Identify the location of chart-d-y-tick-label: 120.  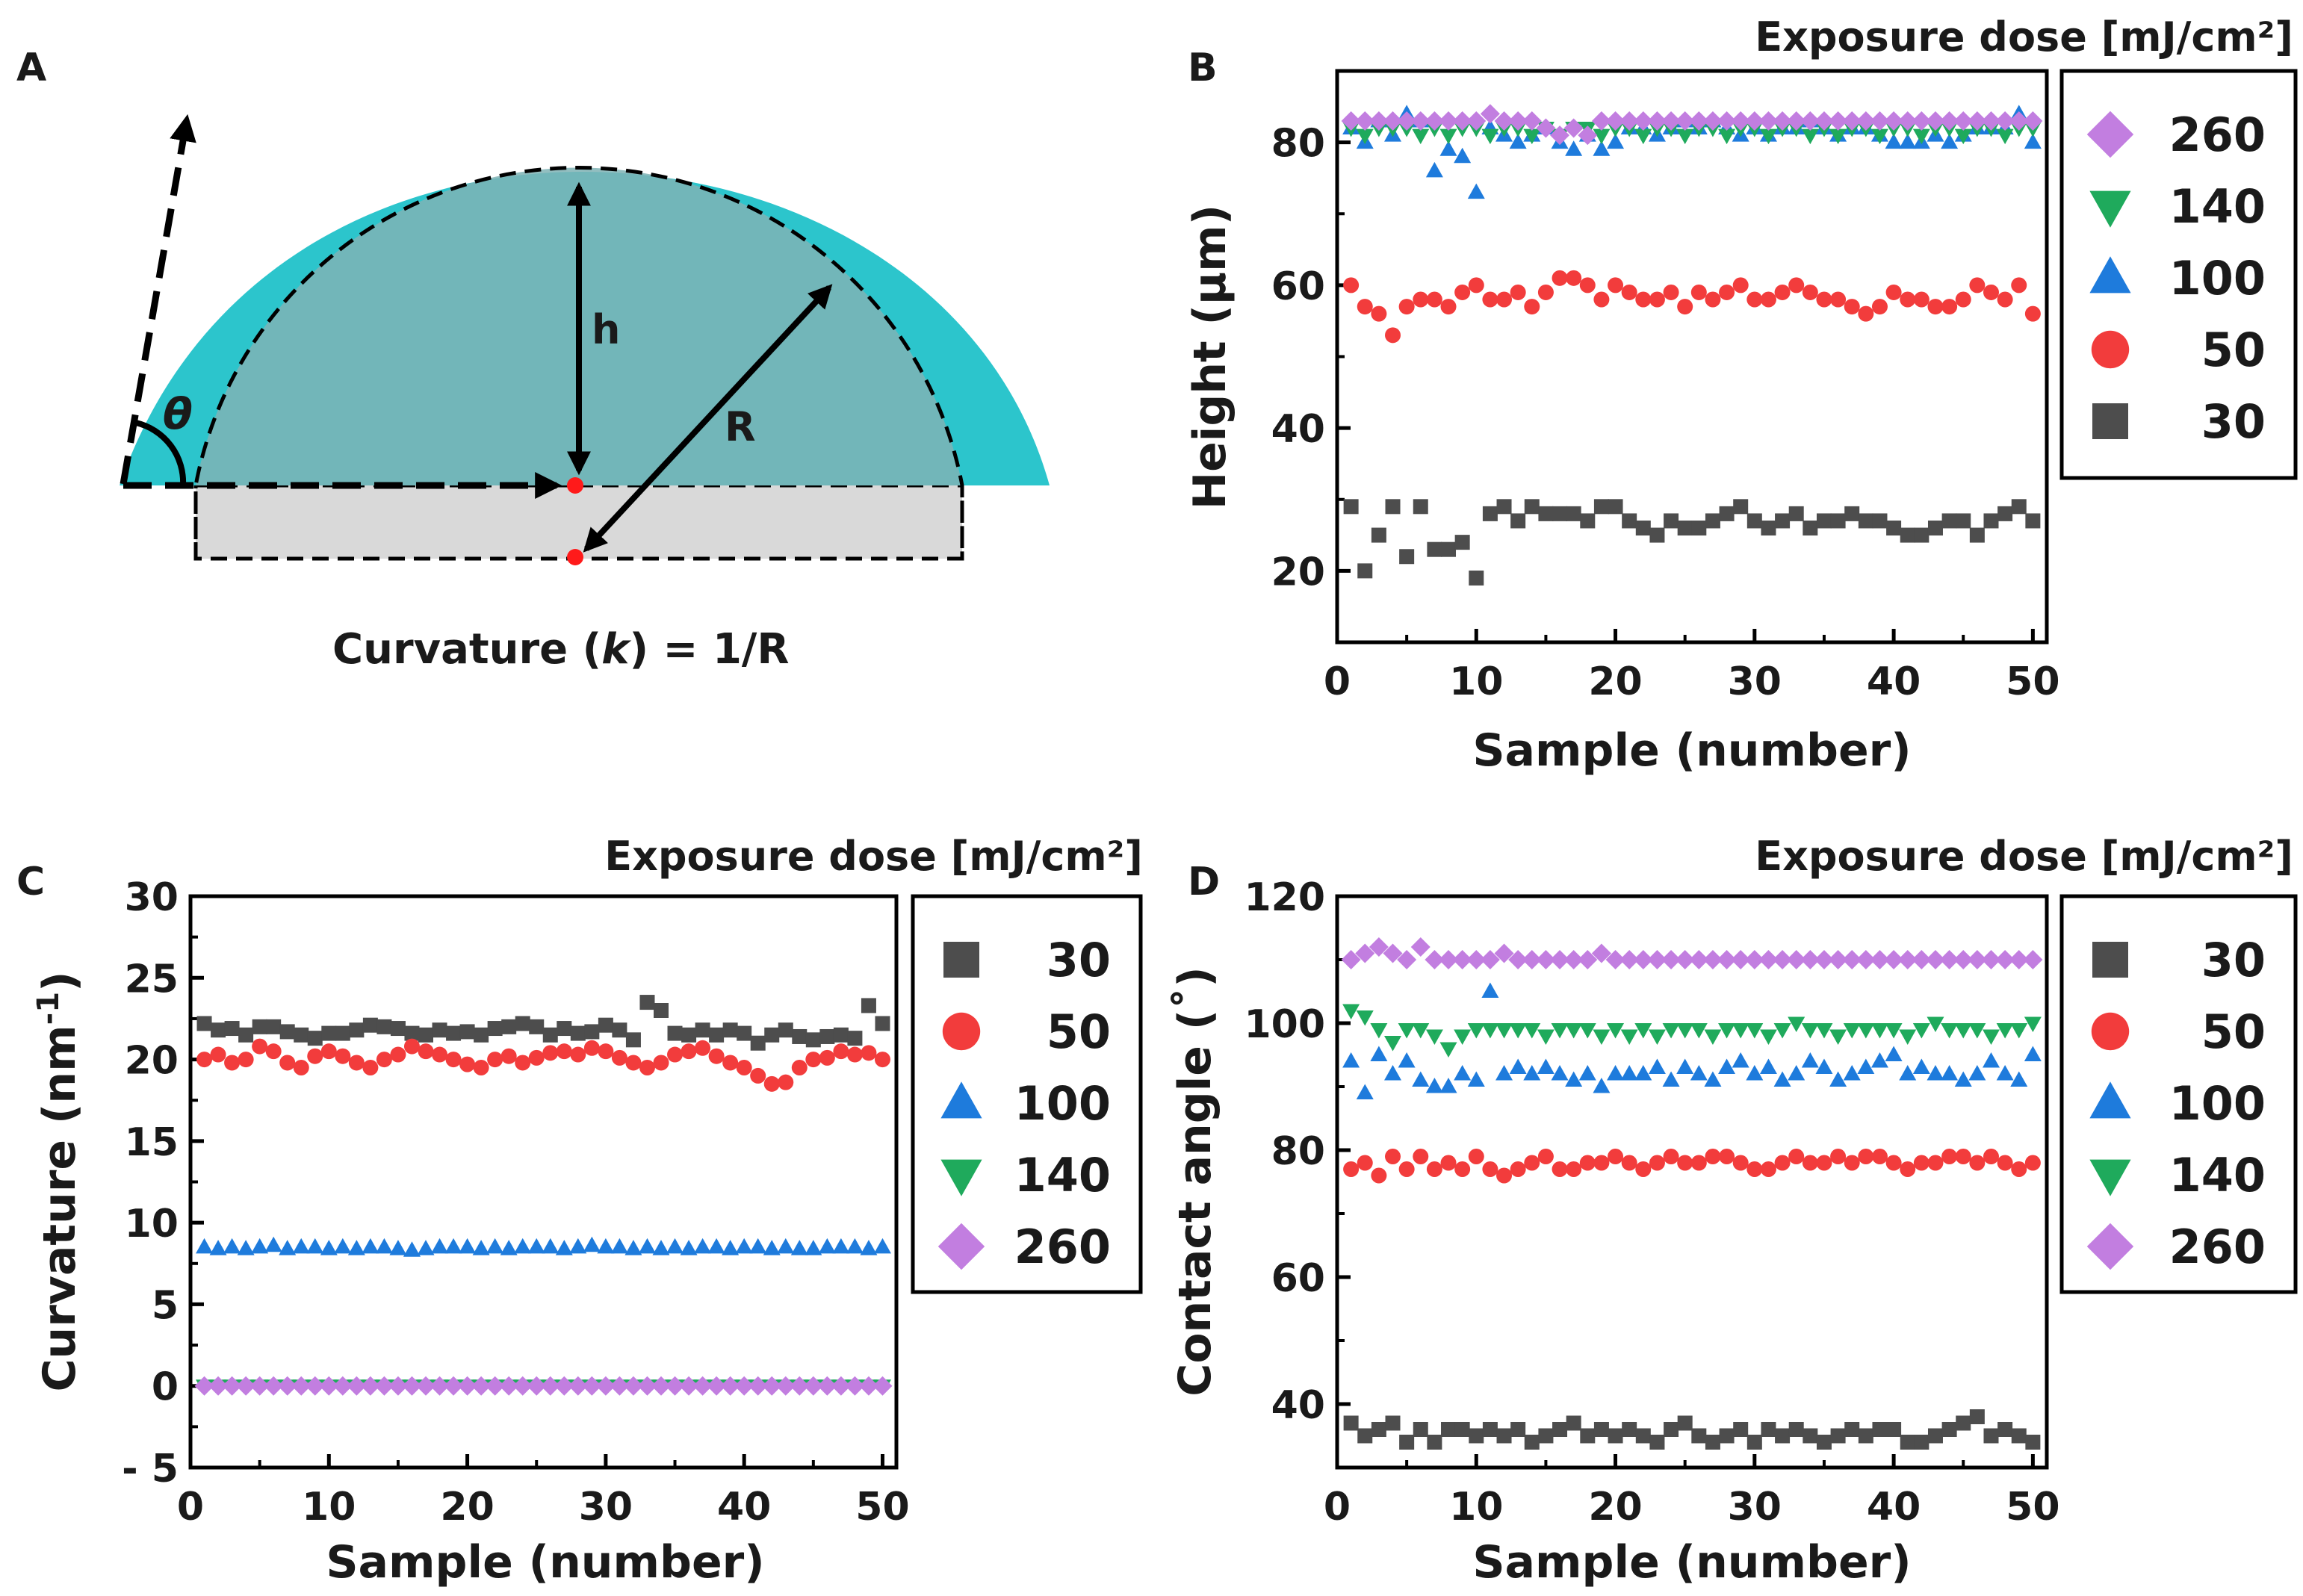
(1284, 898).